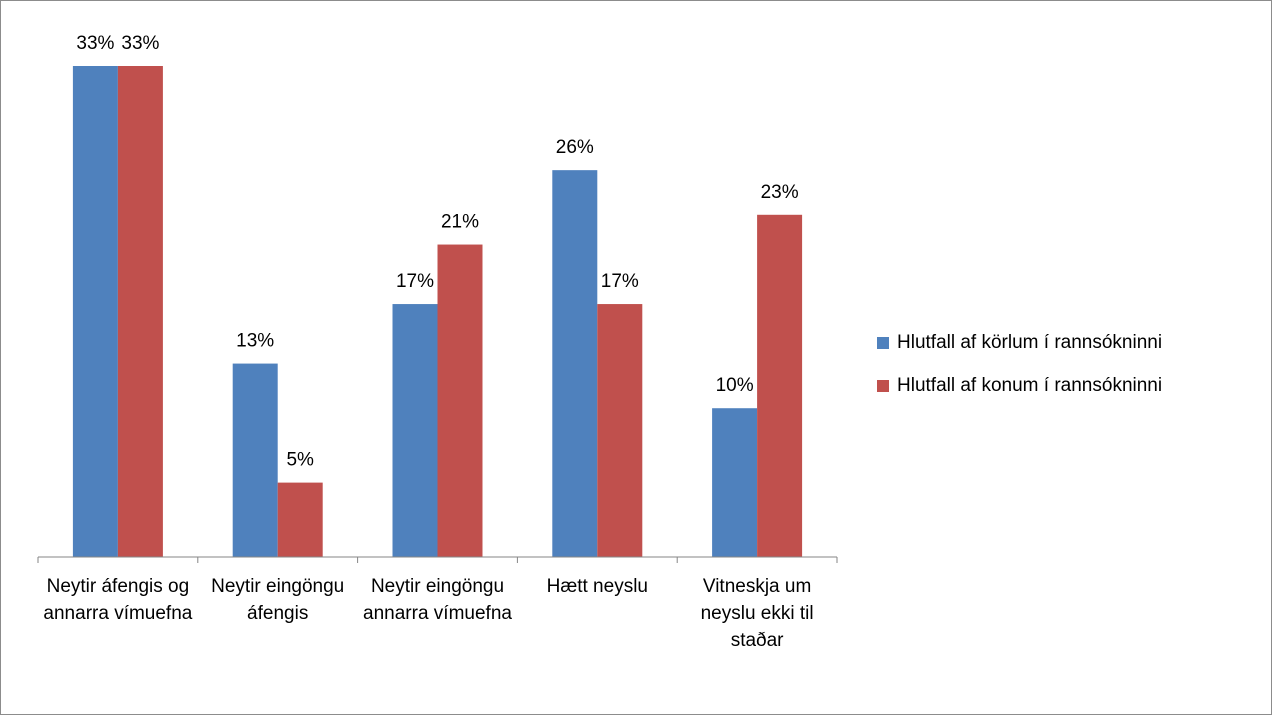 This screenshot has width=1272, height=715. What do you see at coordinates (118, 600) in the screenshot?
I see `x-tick-label: Neytir áfengis og annarra vímuefna` at bounding box center [118, 600].